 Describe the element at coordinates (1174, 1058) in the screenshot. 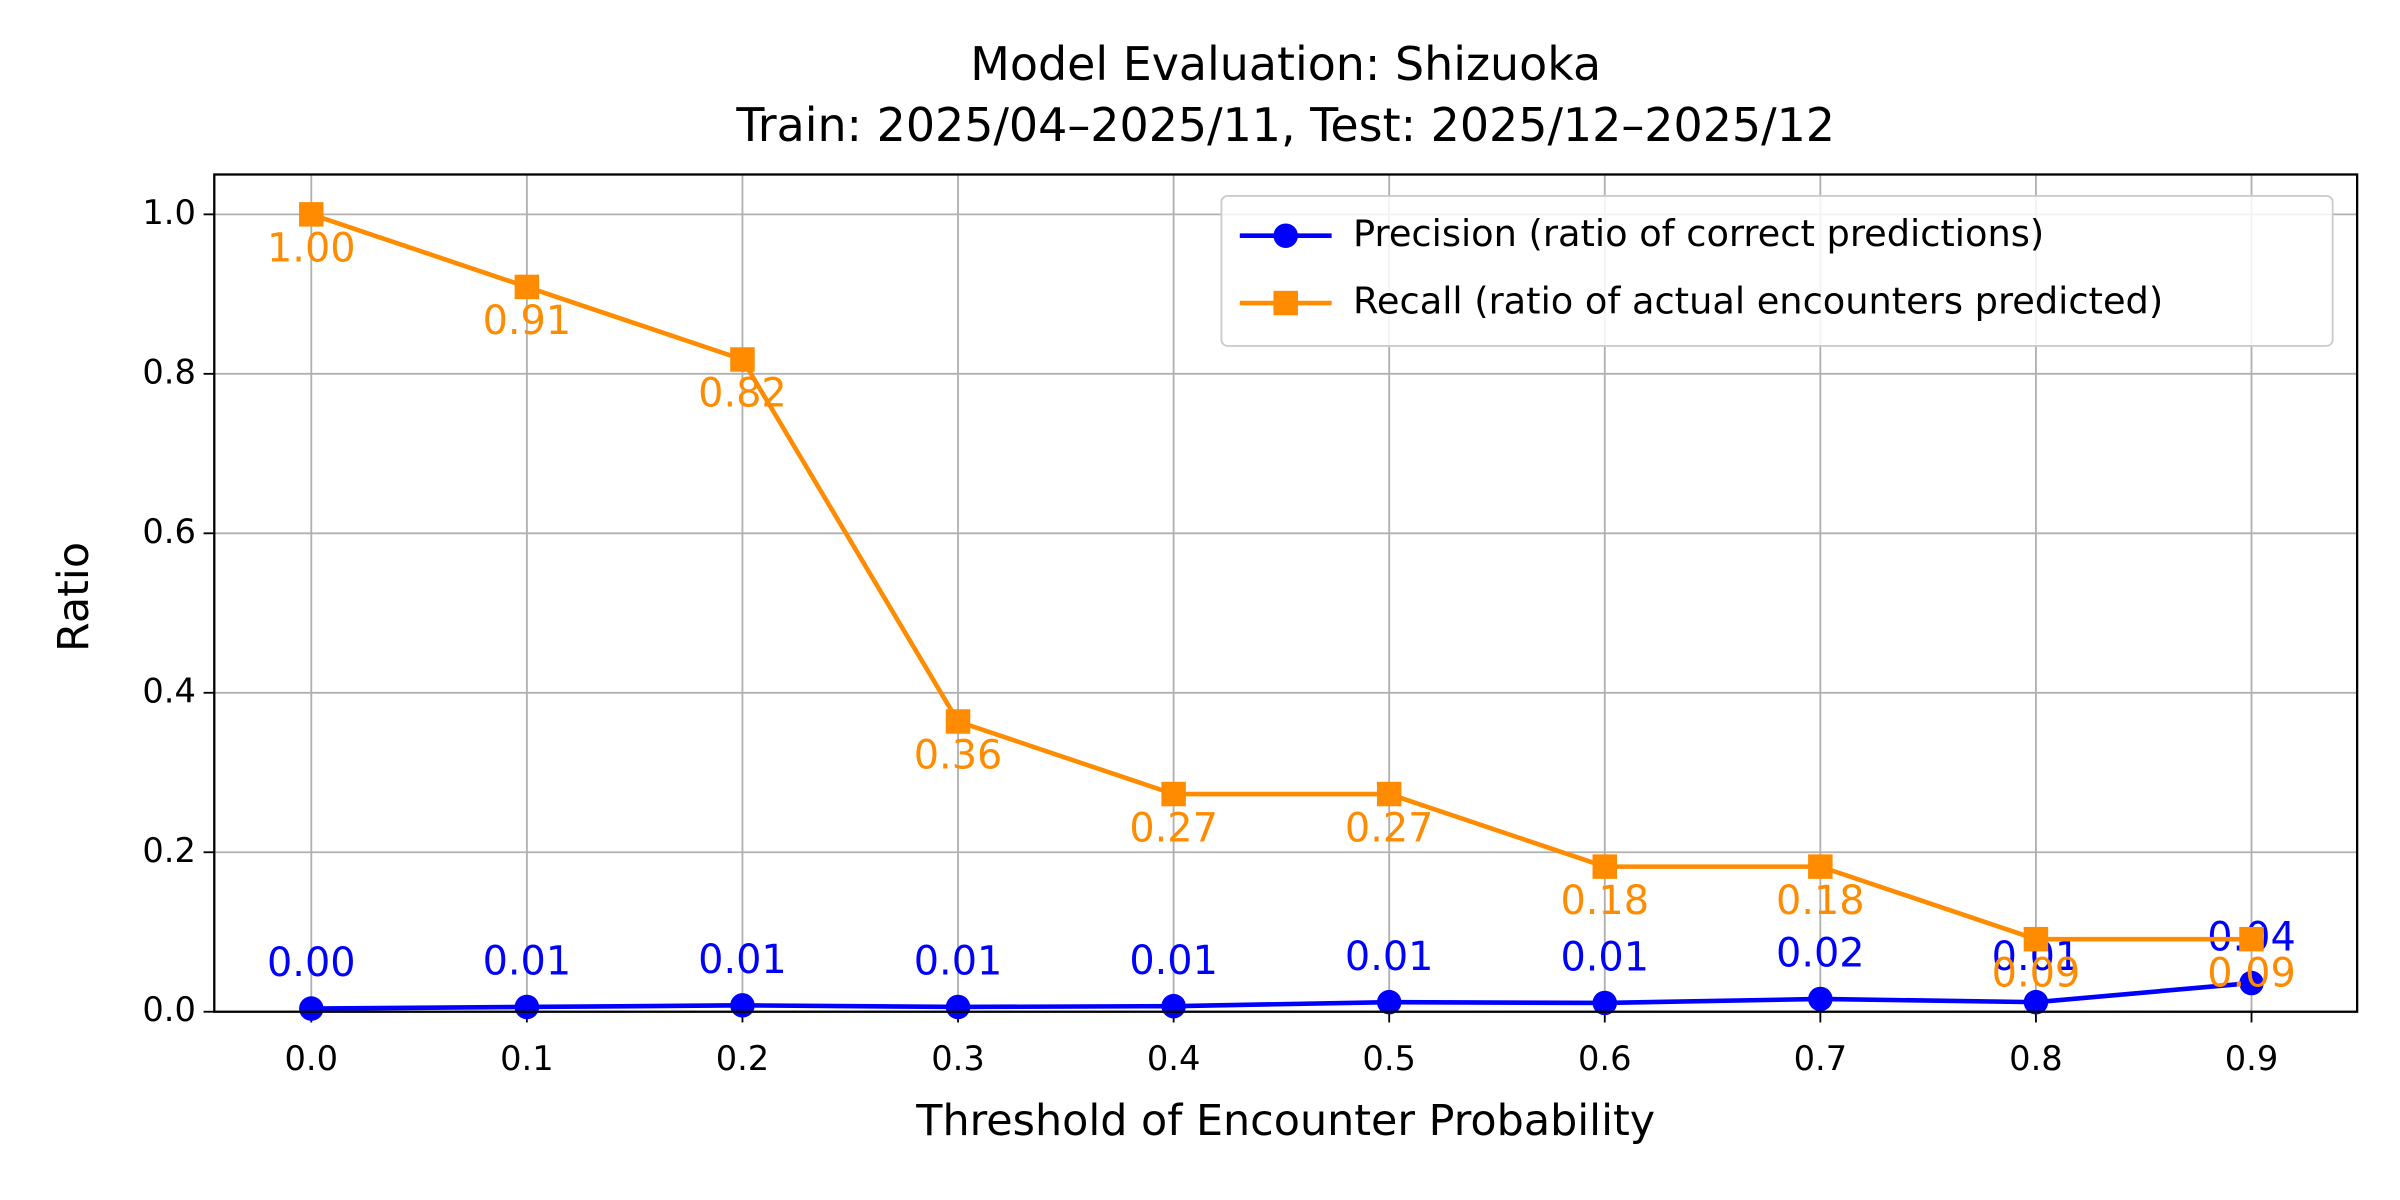

I see `x-tick-label: 0.4` at that location.